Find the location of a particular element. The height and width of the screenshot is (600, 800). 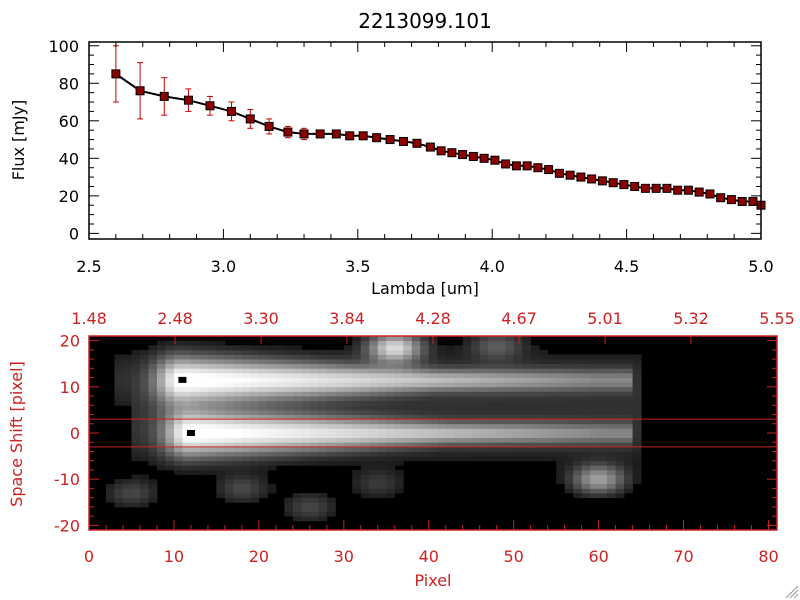

x-tick-label: 40 is located at coordinates (429, 556).